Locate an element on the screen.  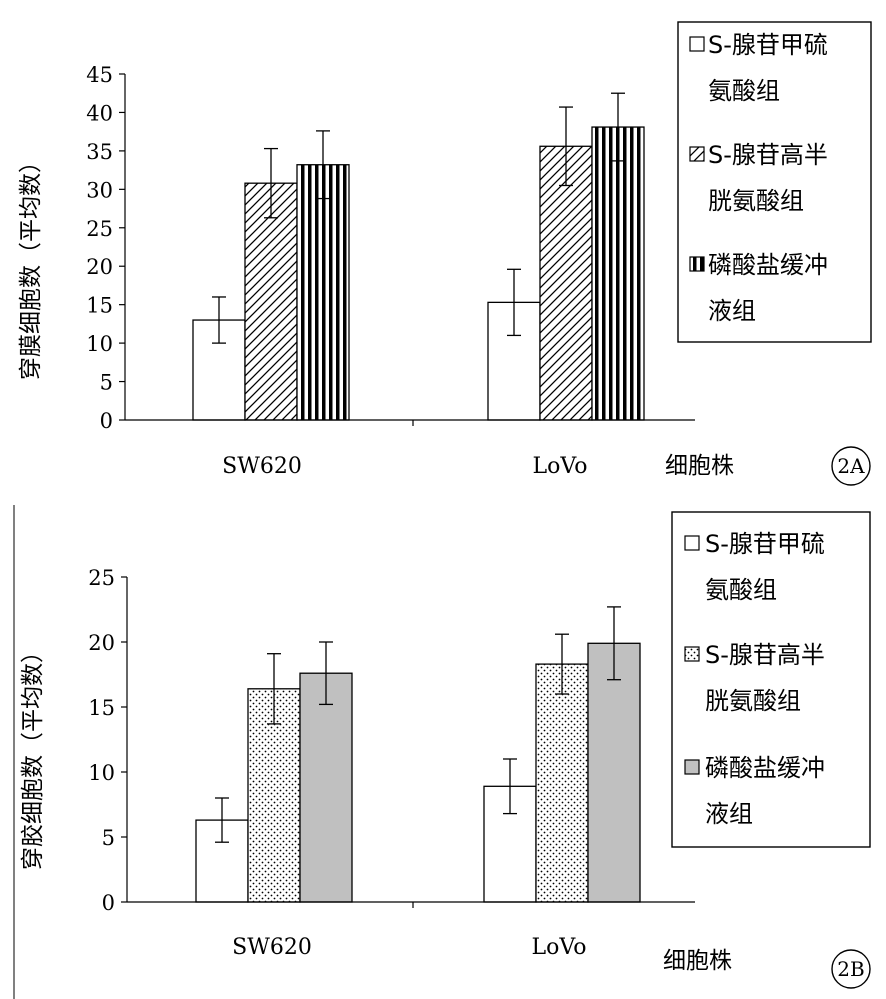
y-axis-label: 穿膜细胞数（平均数） is located at coordinates (31, 265).